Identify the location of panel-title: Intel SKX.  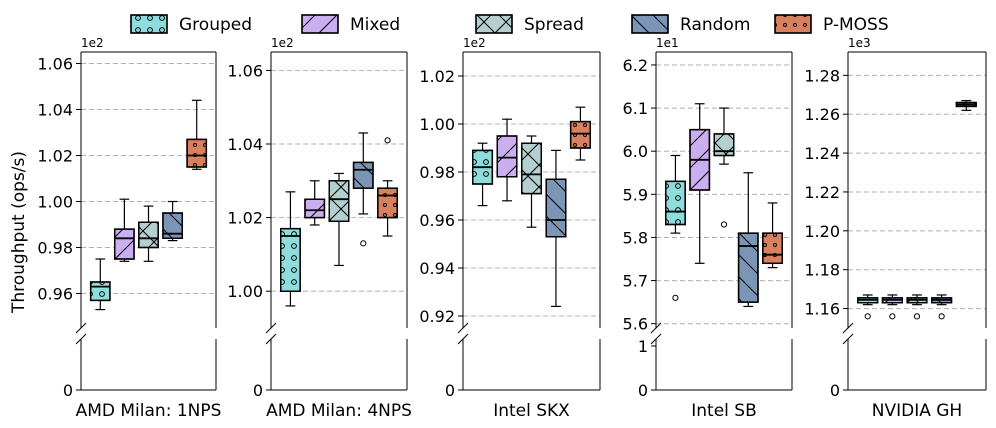
(531, 411).